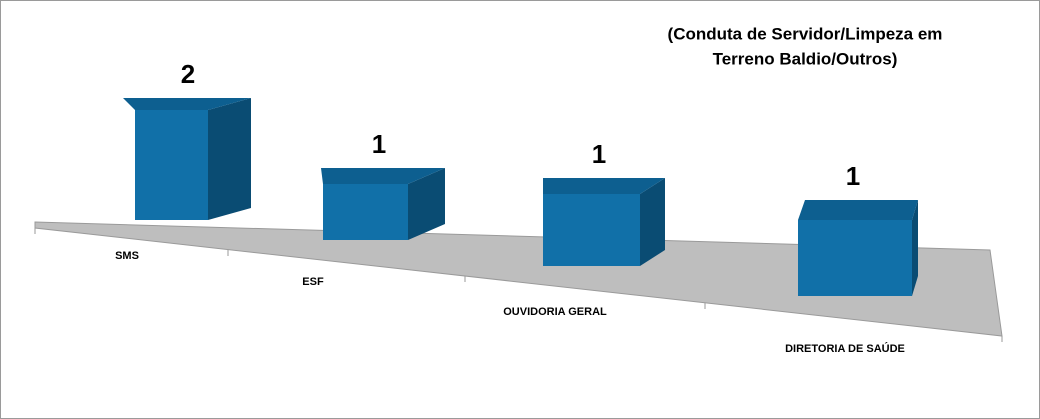 The height and width of the screenshot is (419, 1040). I want to click on x-tick-label: DIRETORIA DE SAÚDE, so click(845, 348).